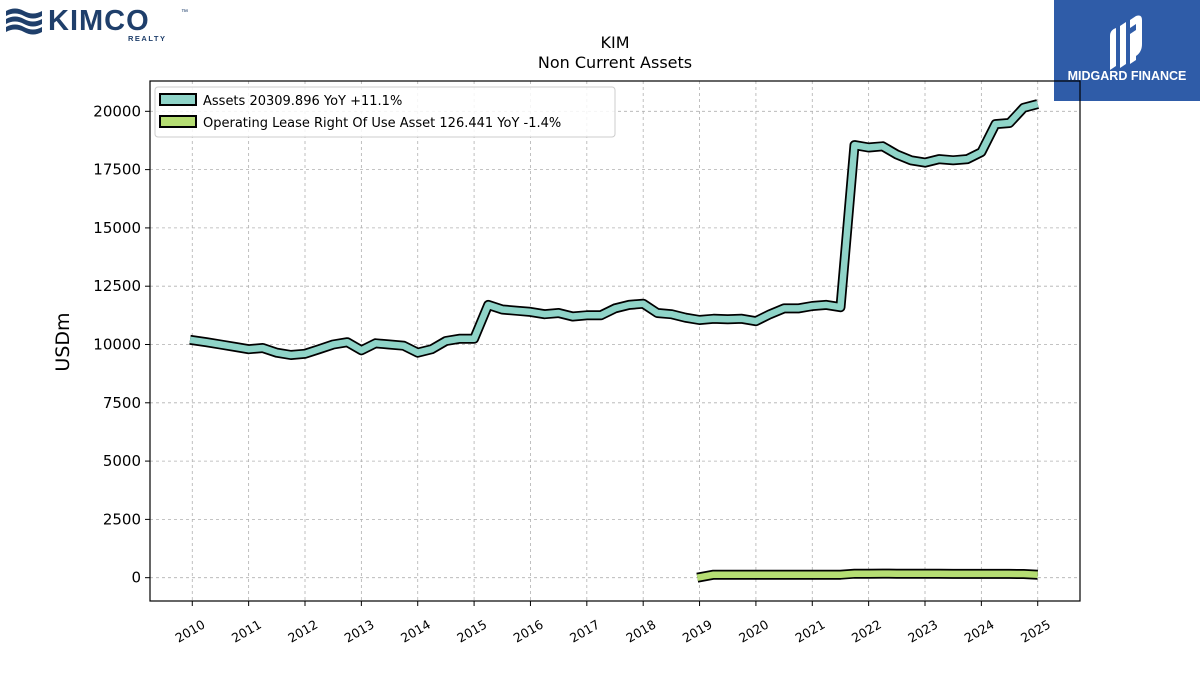 The image size is (1200, 675). I want to click on legend-swatch-lease, so click(178, 121).